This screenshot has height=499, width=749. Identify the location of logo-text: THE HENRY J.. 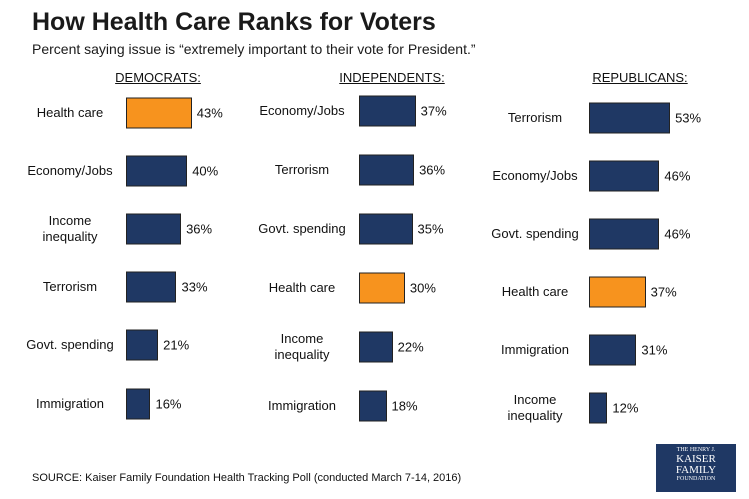
(696, 450).